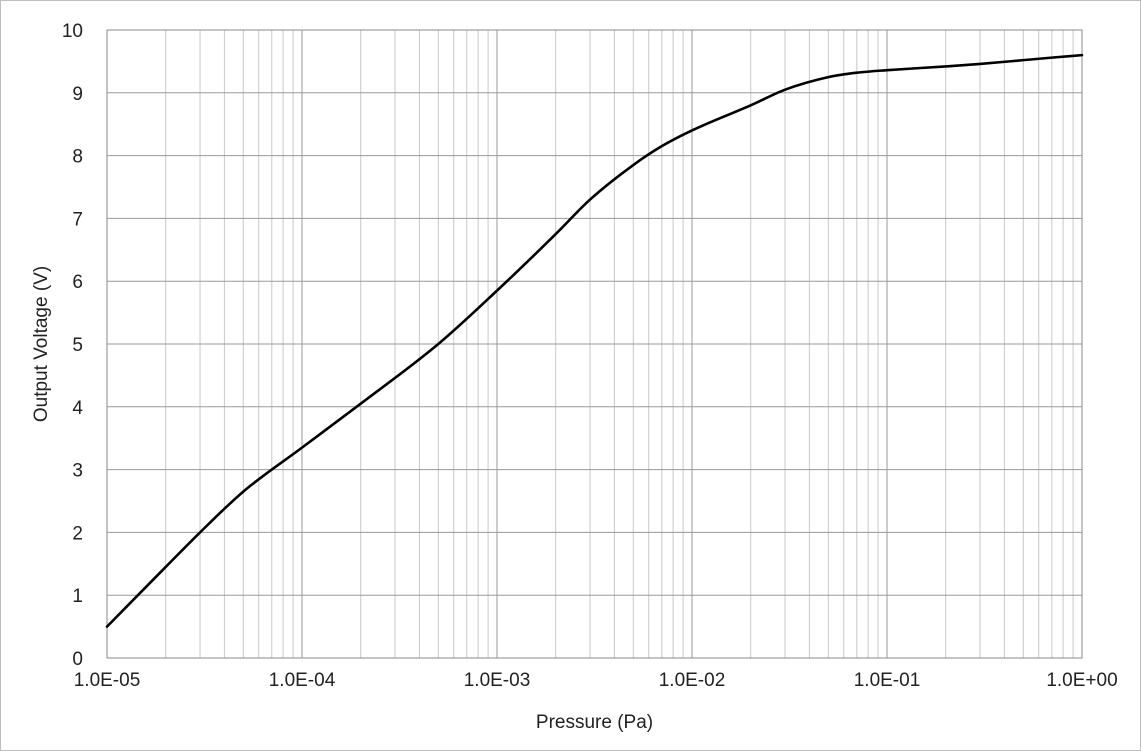 The image size is (1141, 752). What do you see at coordinates (77, 596) in the screenshot?
I see `y-tick-label: 1` at bounding box center [77, 596].